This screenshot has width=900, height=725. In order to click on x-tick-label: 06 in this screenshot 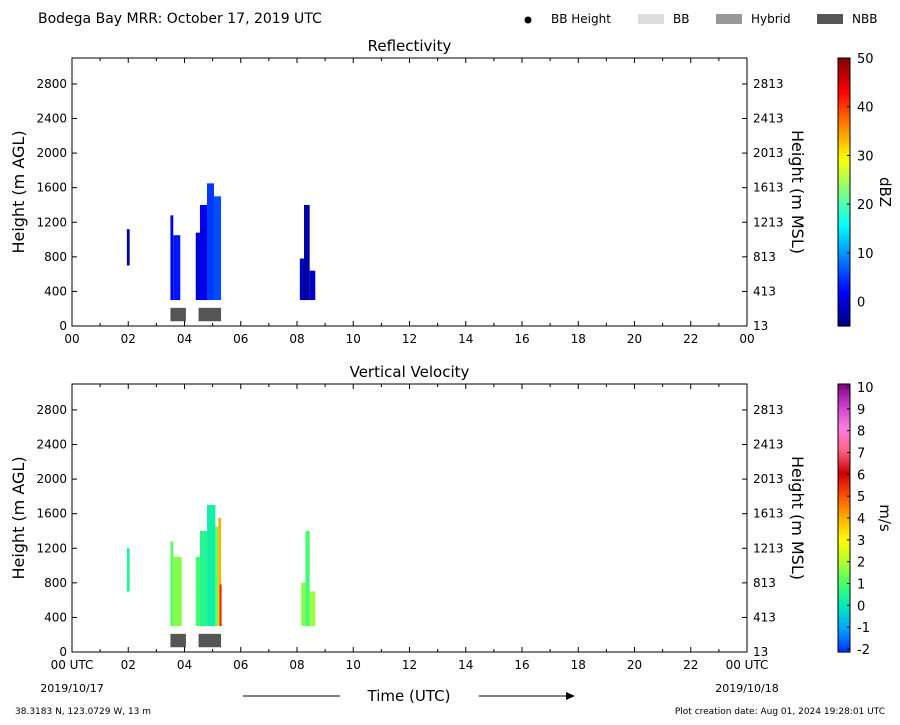, I will do `click(240, 665)`.